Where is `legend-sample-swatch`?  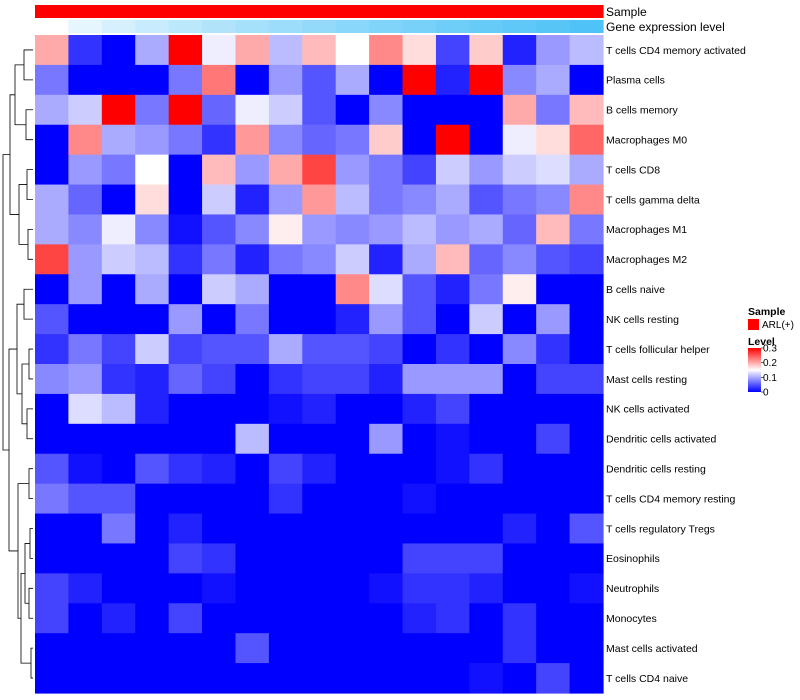
legend-sample-swatch is located at coordinates (753, 324).